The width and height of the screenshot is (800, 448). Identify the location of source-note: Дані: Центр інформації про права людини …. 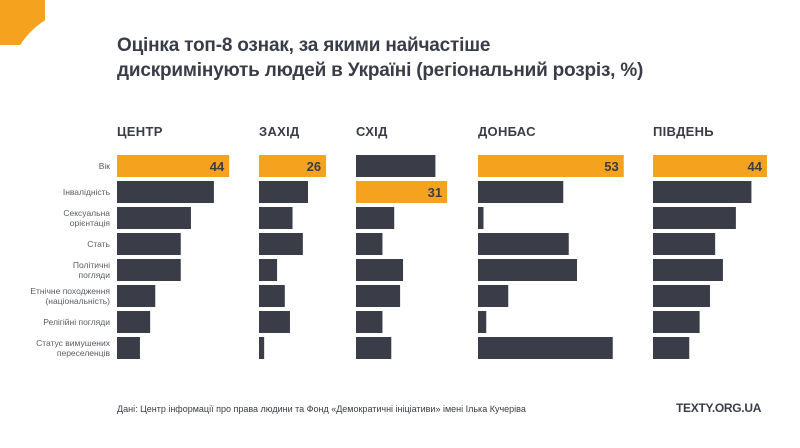
(321, 409).